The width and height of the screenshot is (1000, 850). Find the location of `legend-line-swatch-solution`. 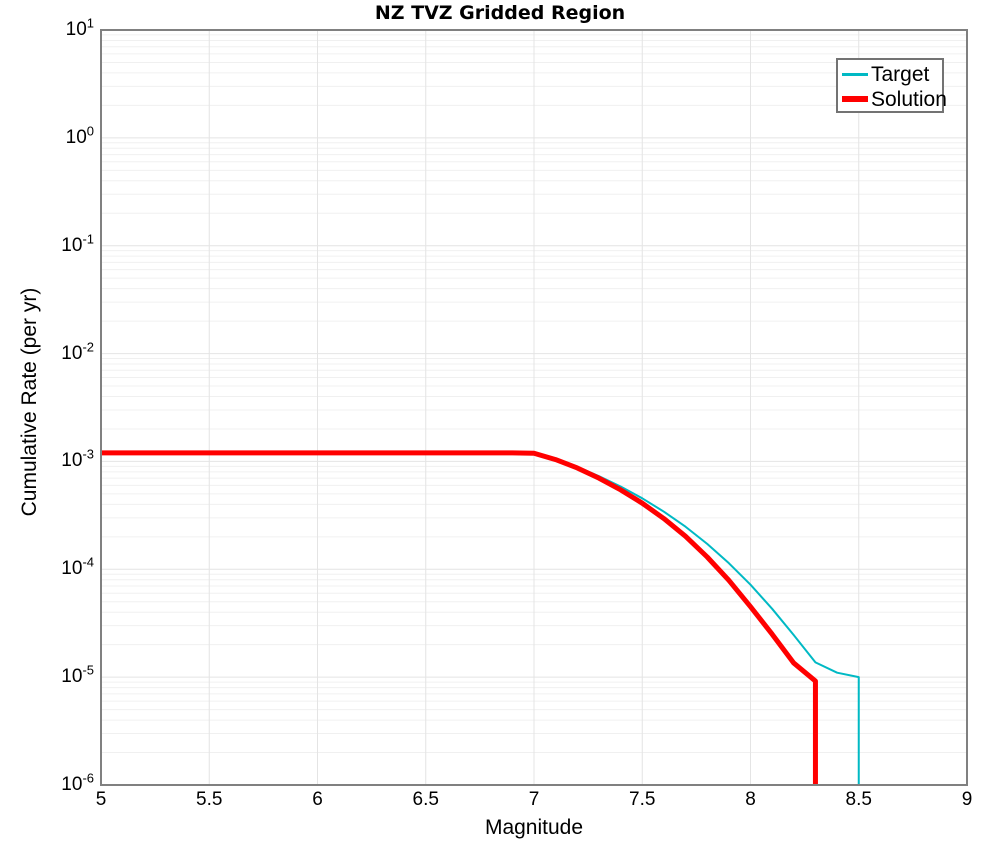

legend-line-swatch-solution is located at coordinates (855, 99).